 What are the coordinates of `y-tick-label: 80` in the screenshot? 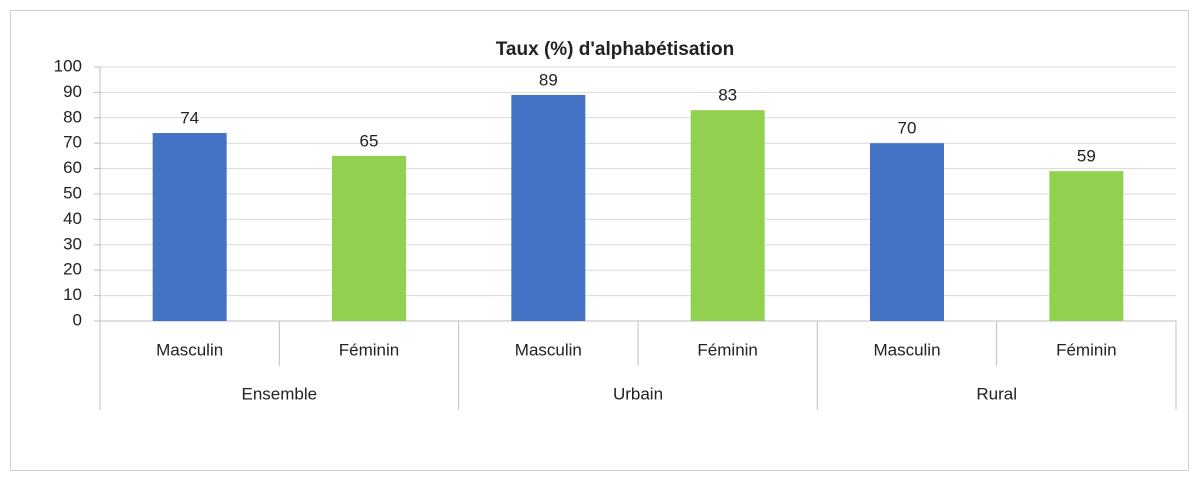 It's located at (72, 116).